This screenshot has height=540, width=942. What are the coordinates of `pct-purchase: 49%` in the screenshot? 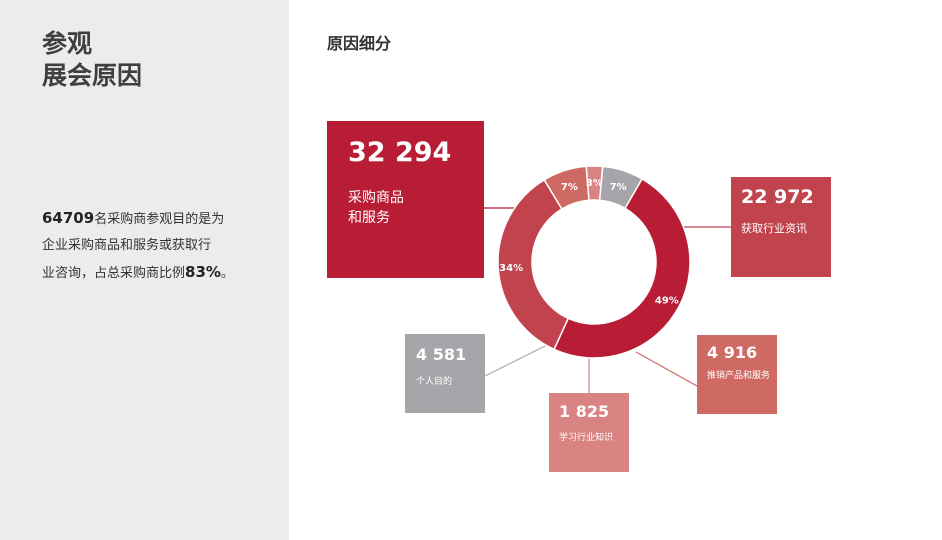 It's located at (667, 301).